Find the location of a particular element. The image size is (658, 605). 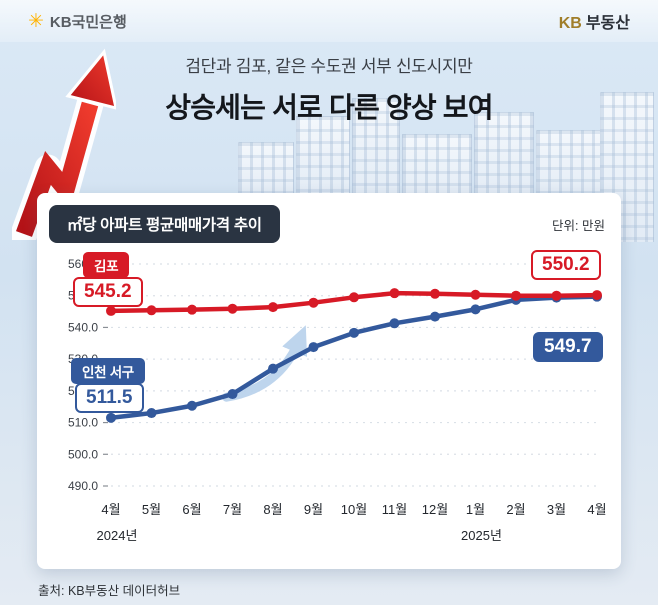

kb-bank-logo: ✳ KB국민은행 is located at coordinates (77, 21).